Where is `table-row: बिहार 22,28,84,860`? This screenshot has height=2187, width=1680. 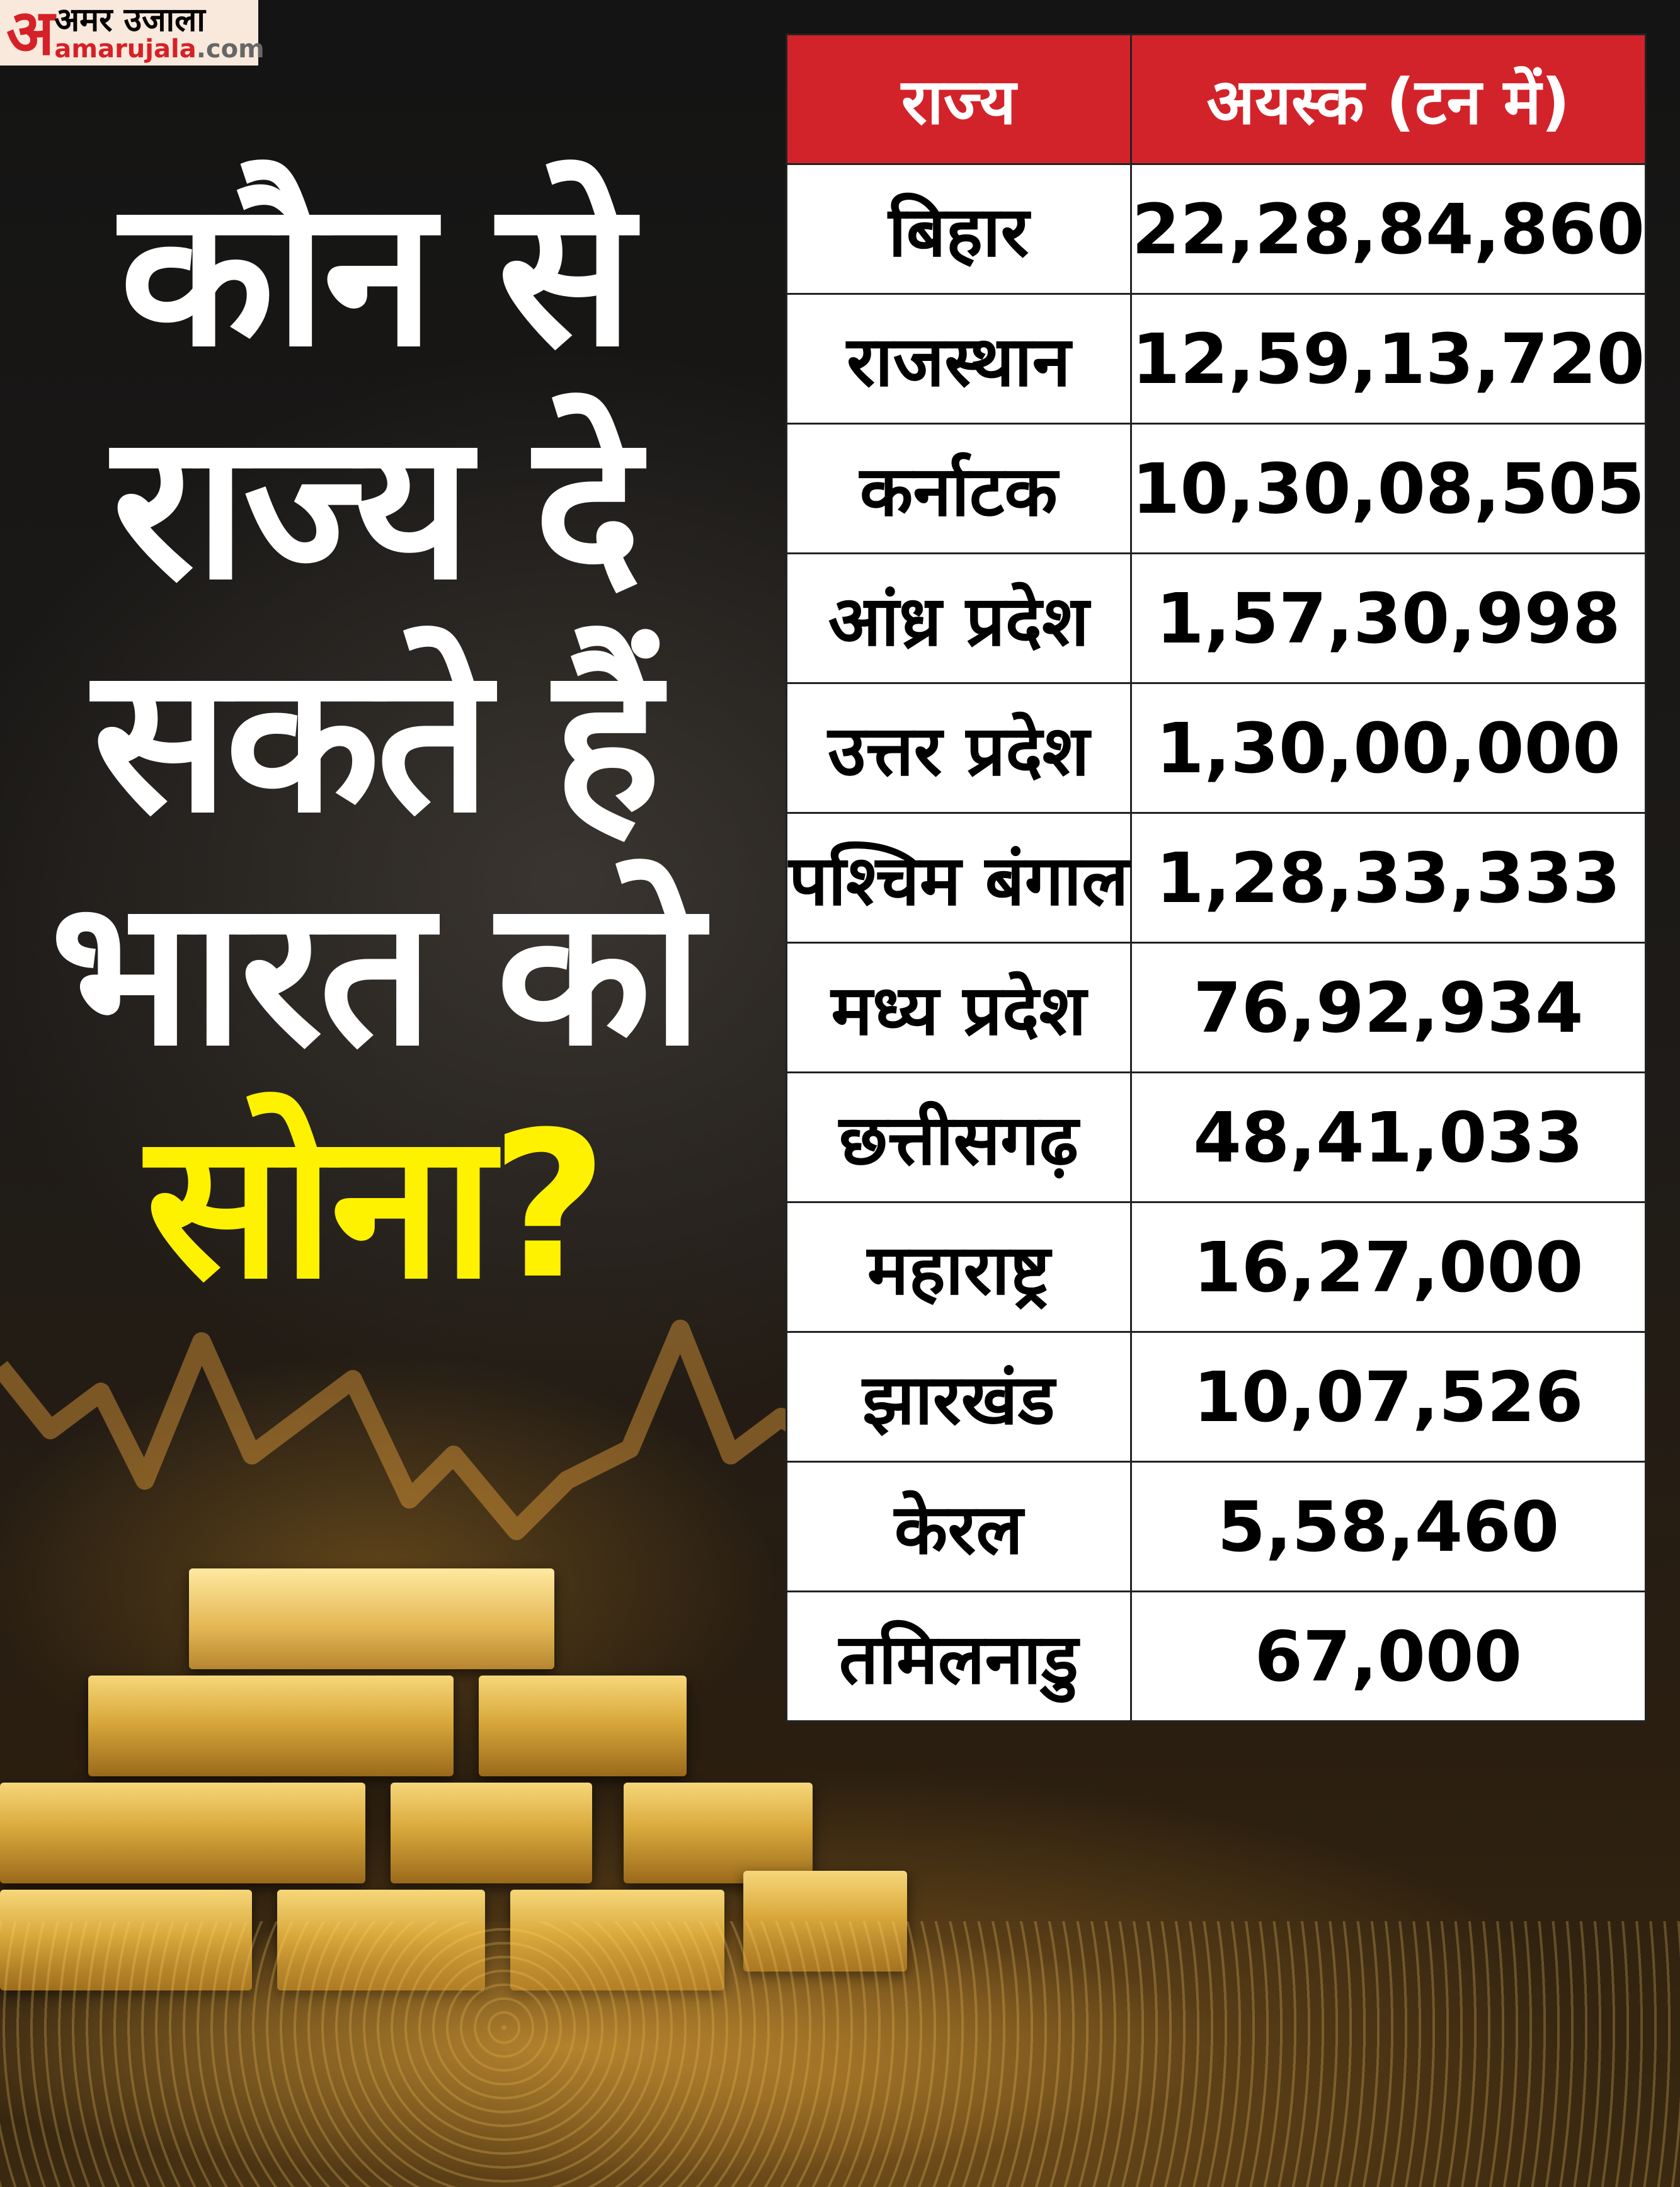 table-row: बिहार 22,28,84,860 is located at coordinates (1216, 229).